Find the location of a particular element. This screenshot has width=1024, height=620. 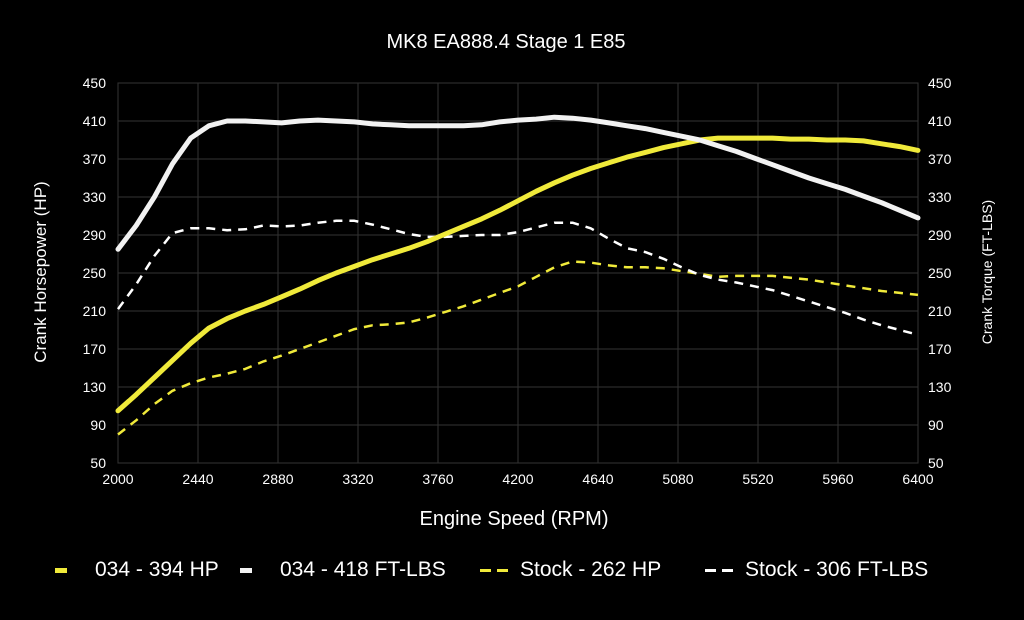

y2-tick-label: 210 is located at coordinates (940, 311).